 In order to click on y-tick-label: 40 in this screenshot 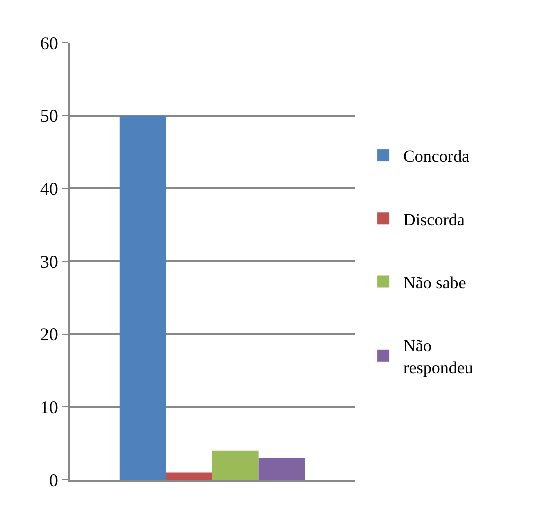, I will do `click(49, 188)`.